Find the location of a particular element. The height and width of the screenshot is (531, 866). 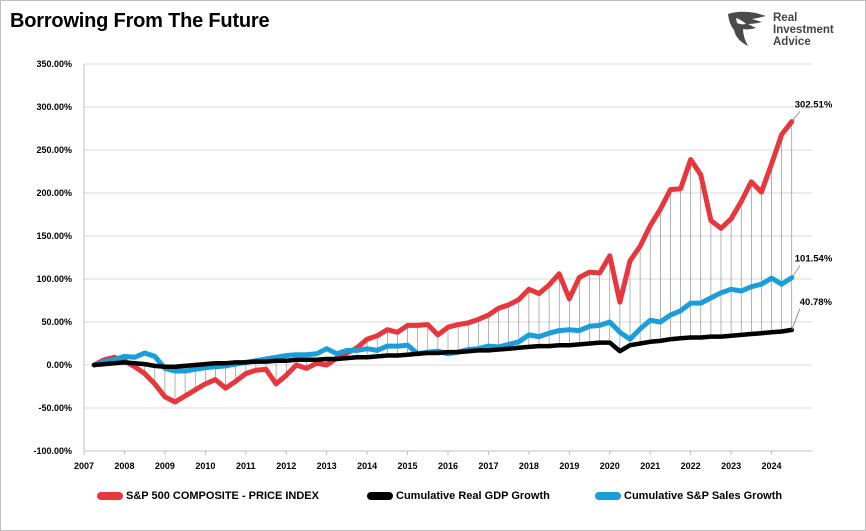

y-tick-label: -100.00% is located at coordinates (52, 451).